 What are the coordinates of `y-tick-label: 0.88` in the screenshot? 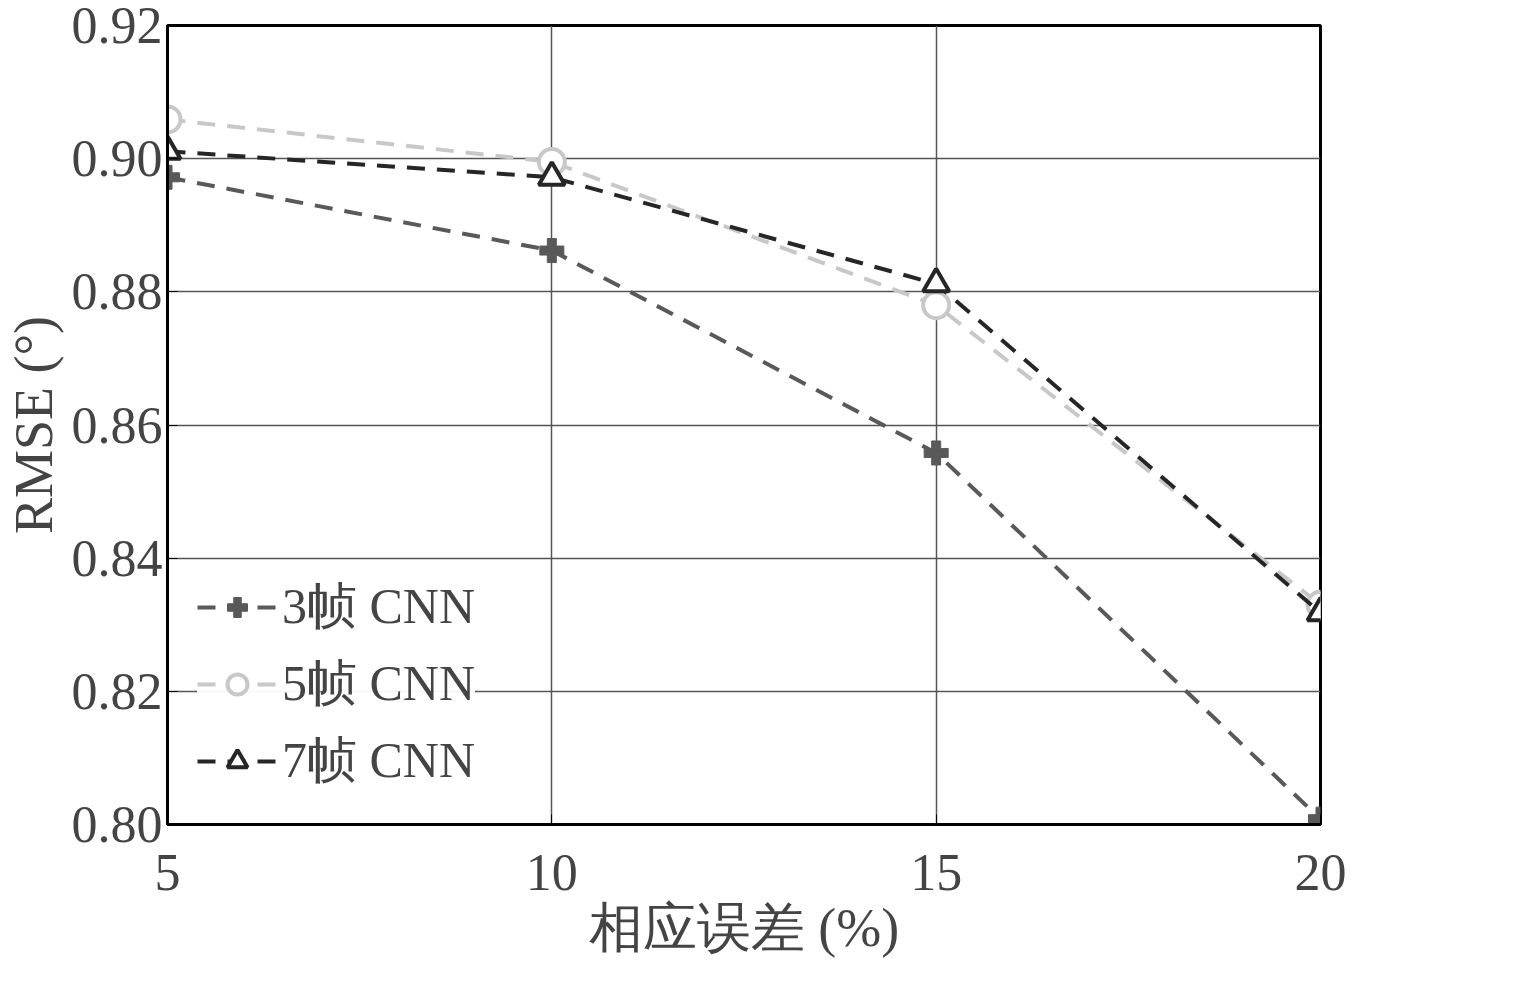 It's located at (117, 292).